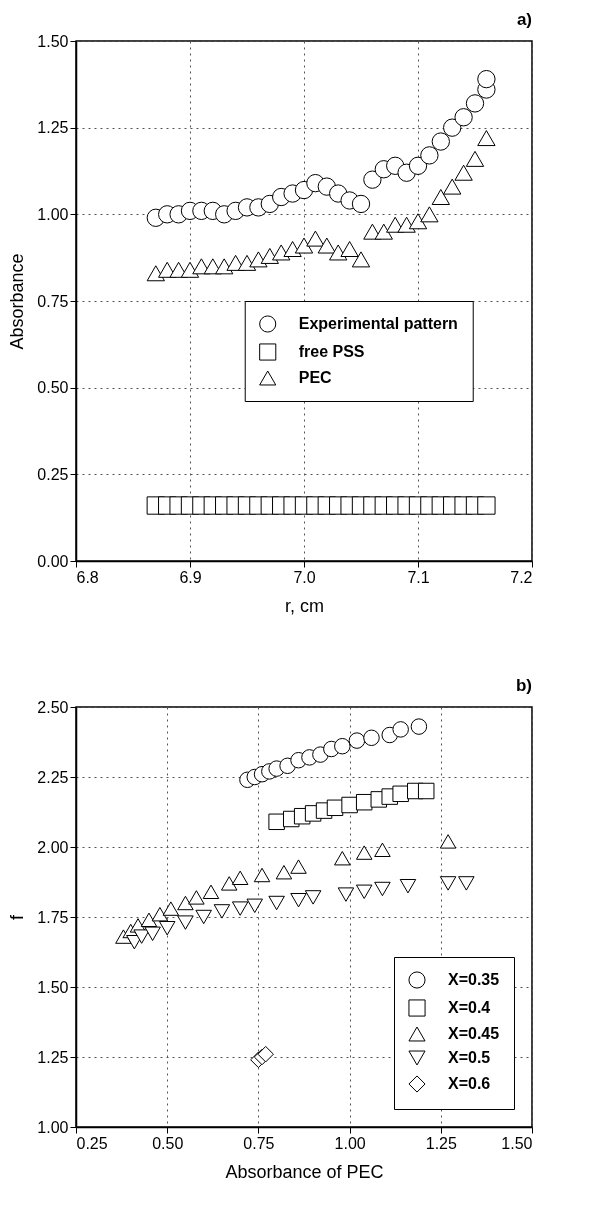  Describe the element at coordinates (521, 577) in the screenshot. I see `x-tick-label: 7.2` at that location.